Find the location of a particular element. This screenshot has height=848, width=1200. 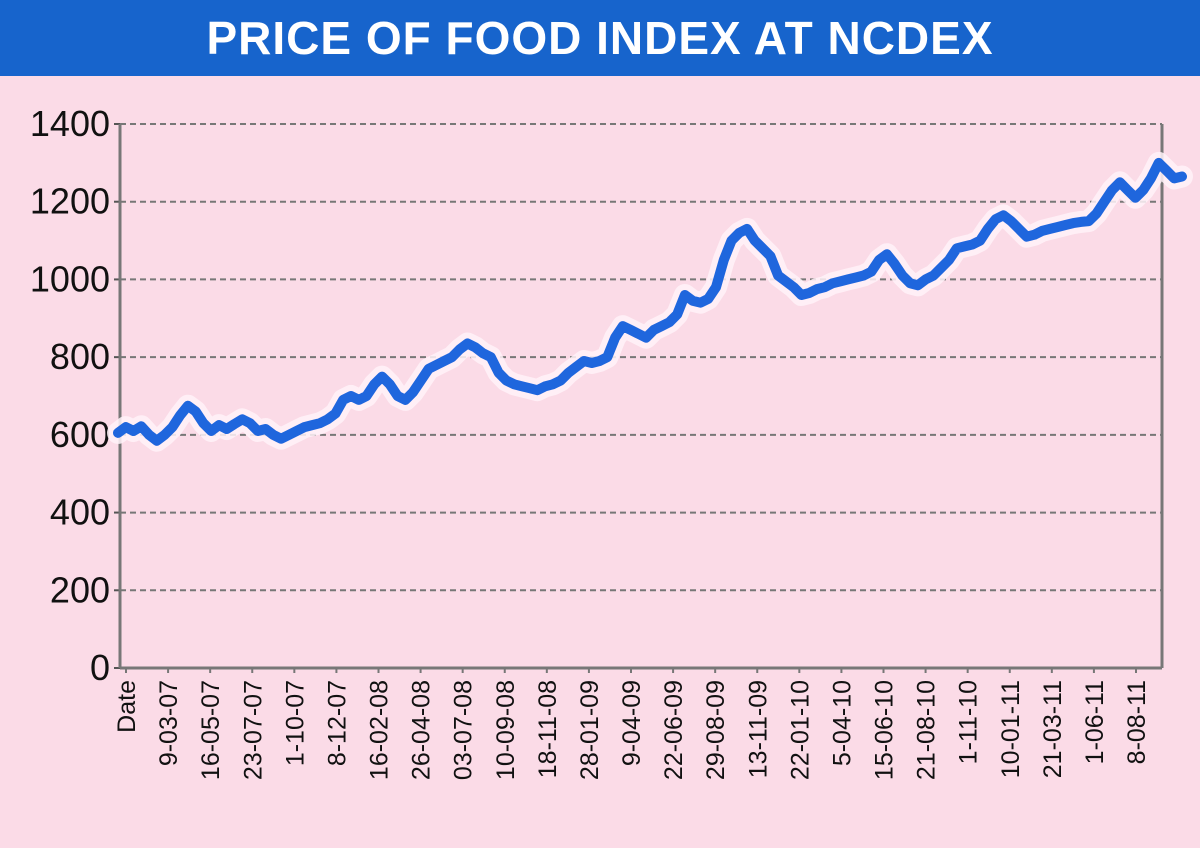

x-tick-label: 22-06-09 is located at coordinates (674, 730).